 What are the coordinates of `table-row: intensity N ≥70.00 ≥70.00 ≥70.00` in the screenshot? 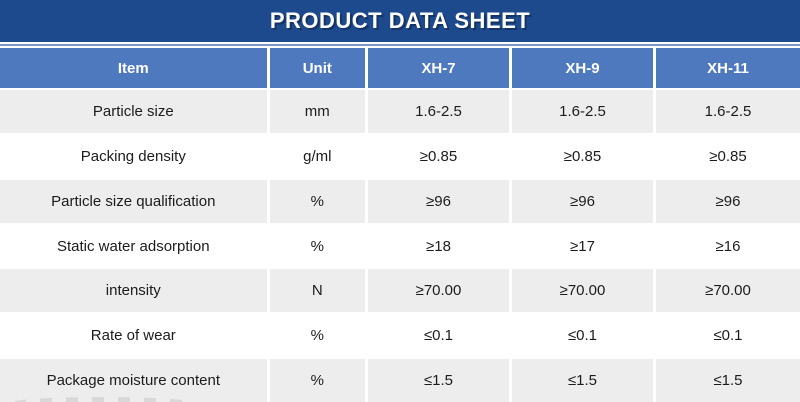 It's located at (400, 290).